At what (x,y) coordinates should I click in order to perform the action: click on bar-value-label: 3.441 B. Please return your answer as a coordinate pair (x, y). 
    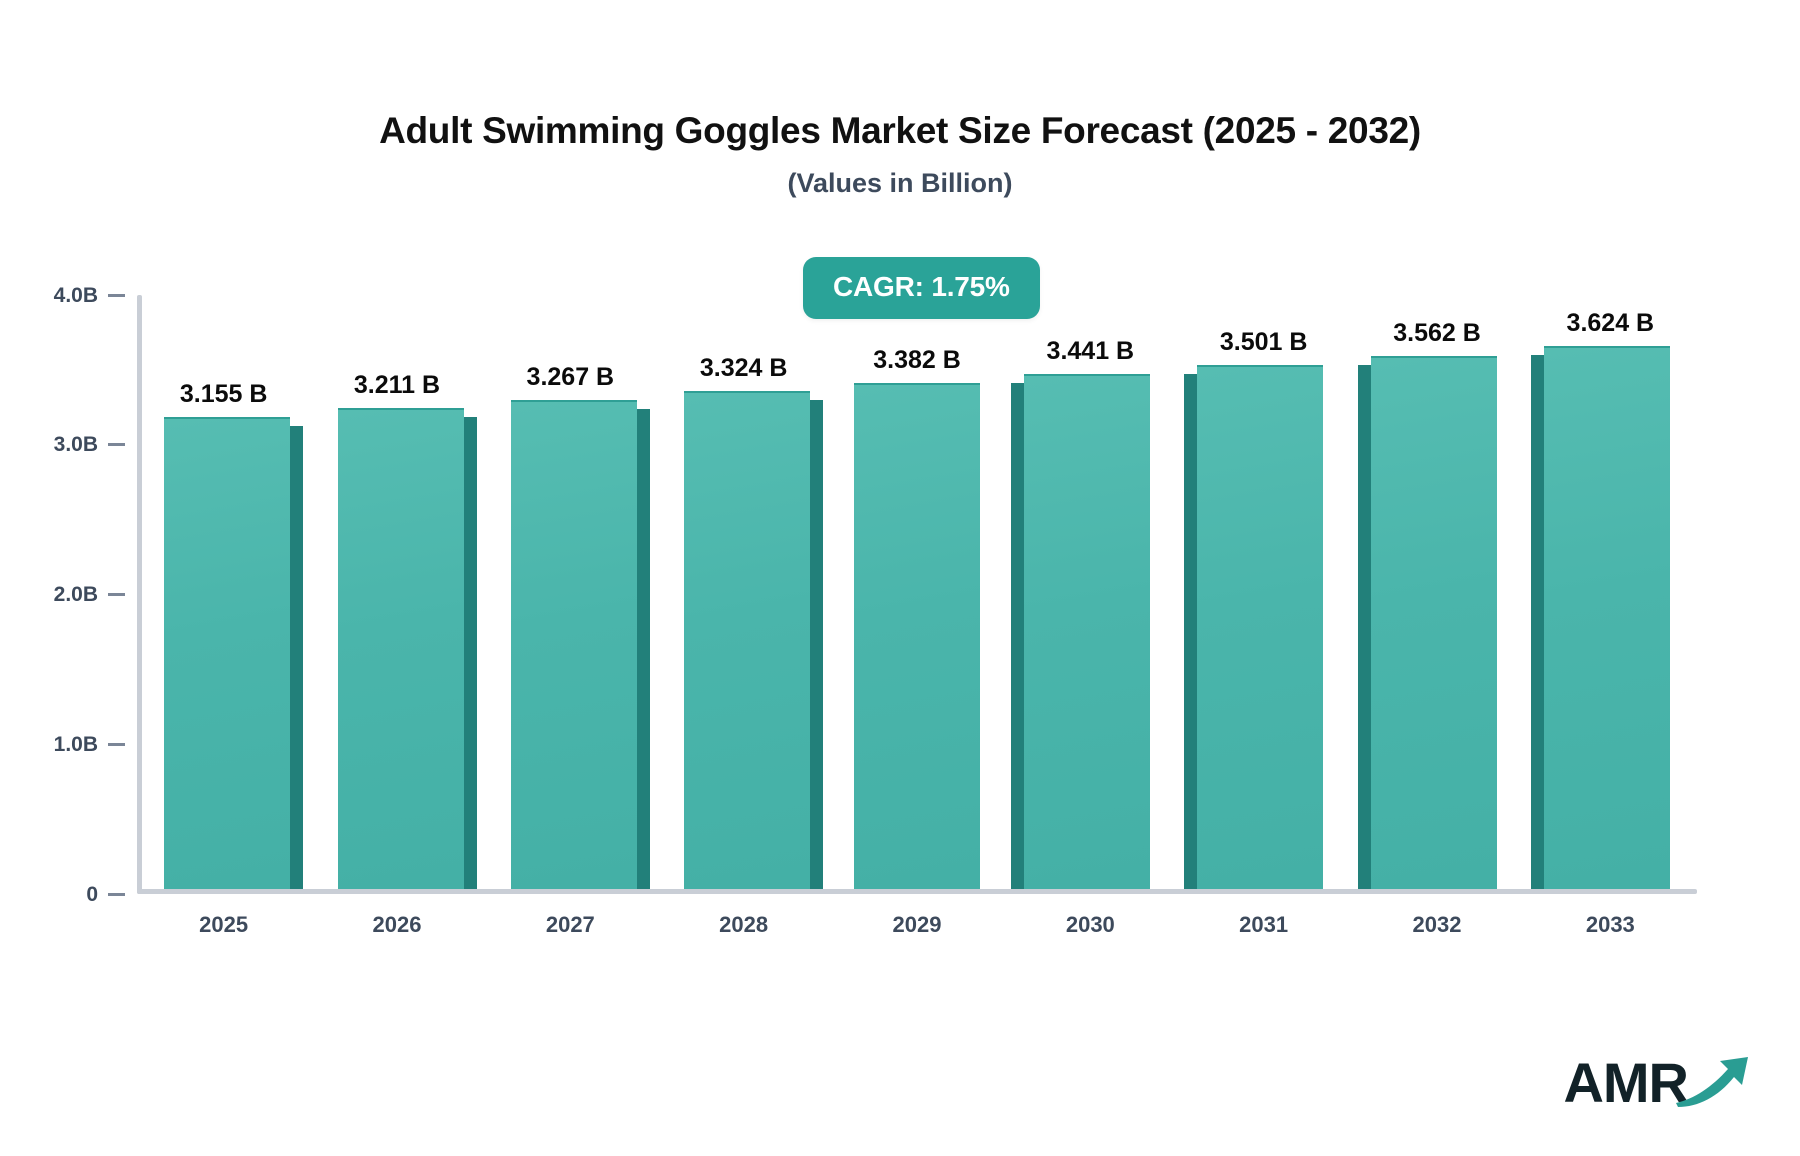
    Looking at the image, I should click on (1090, 350).